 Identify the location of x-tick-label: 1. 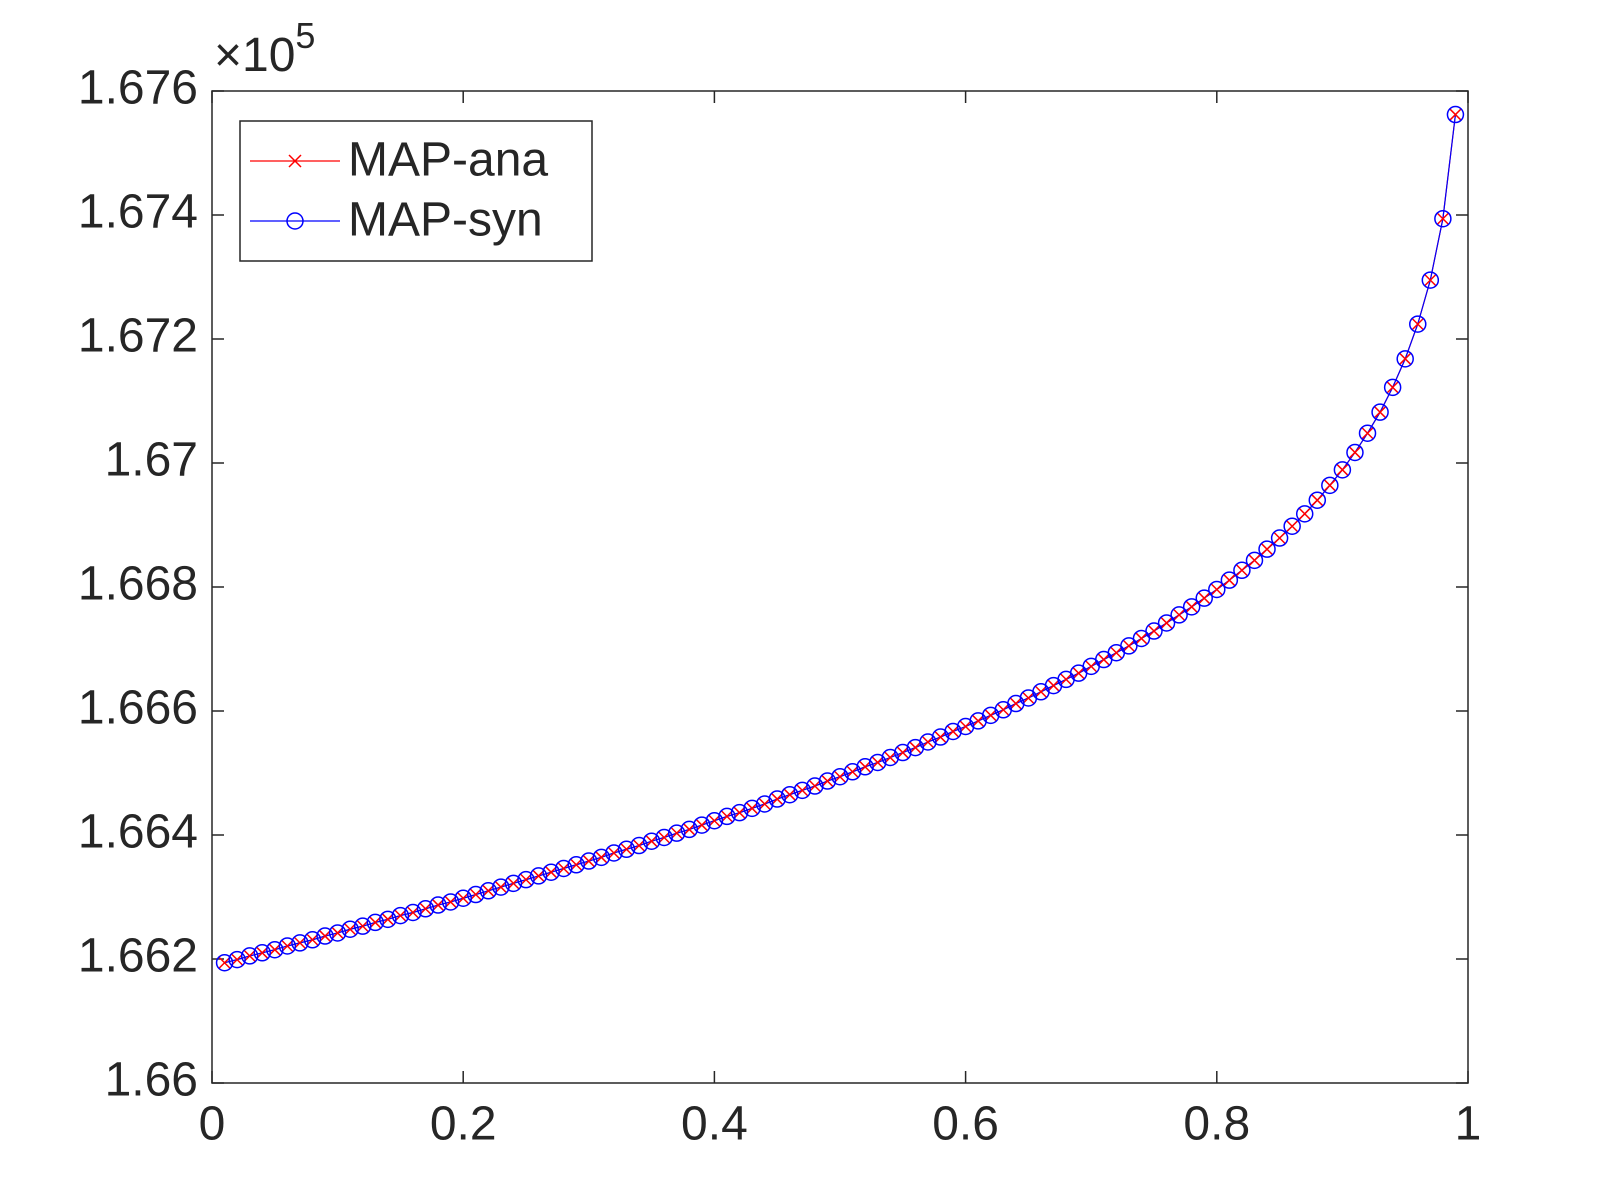
(1468, 1124).